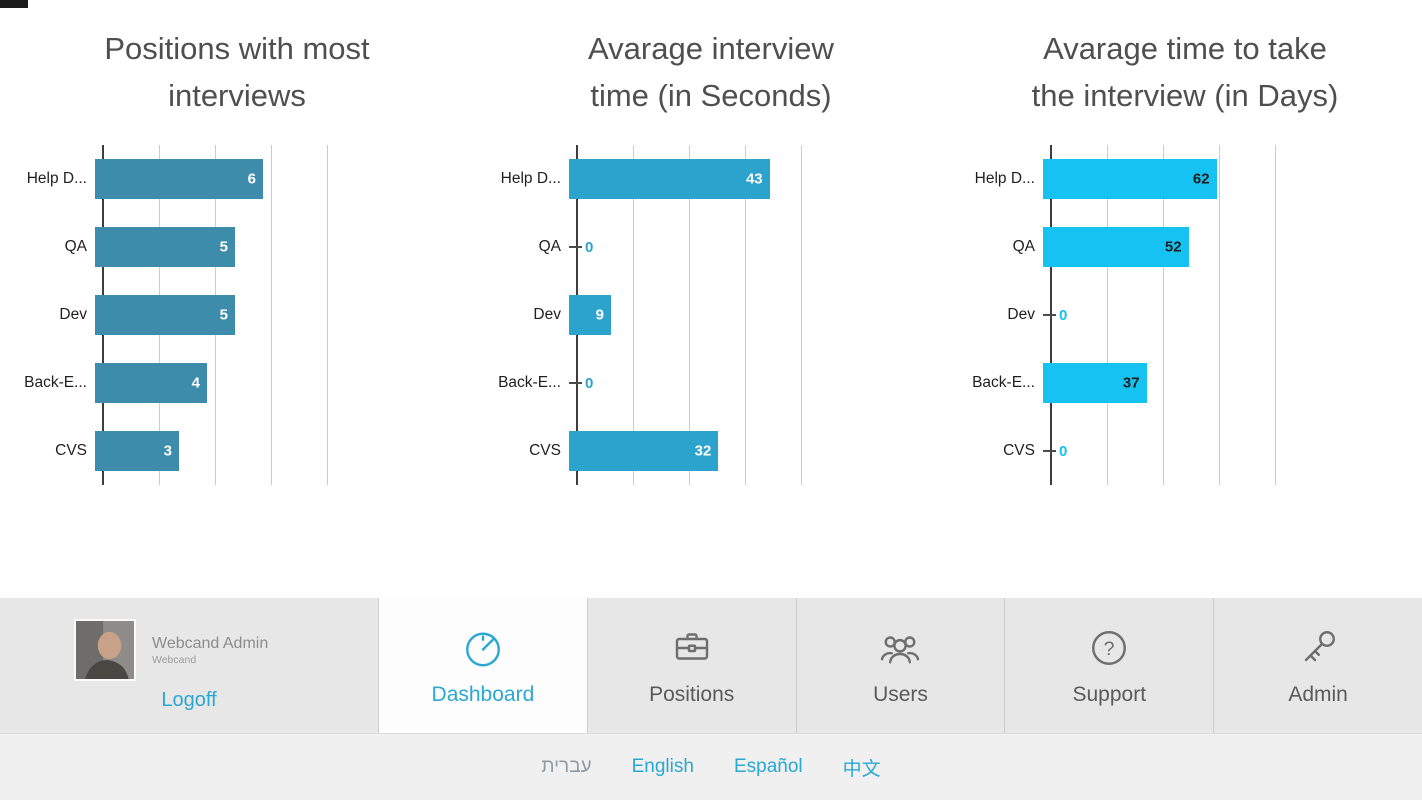 The image size is (1422, 800). I want to click on bar-row: QA 5, so click(171, 247).